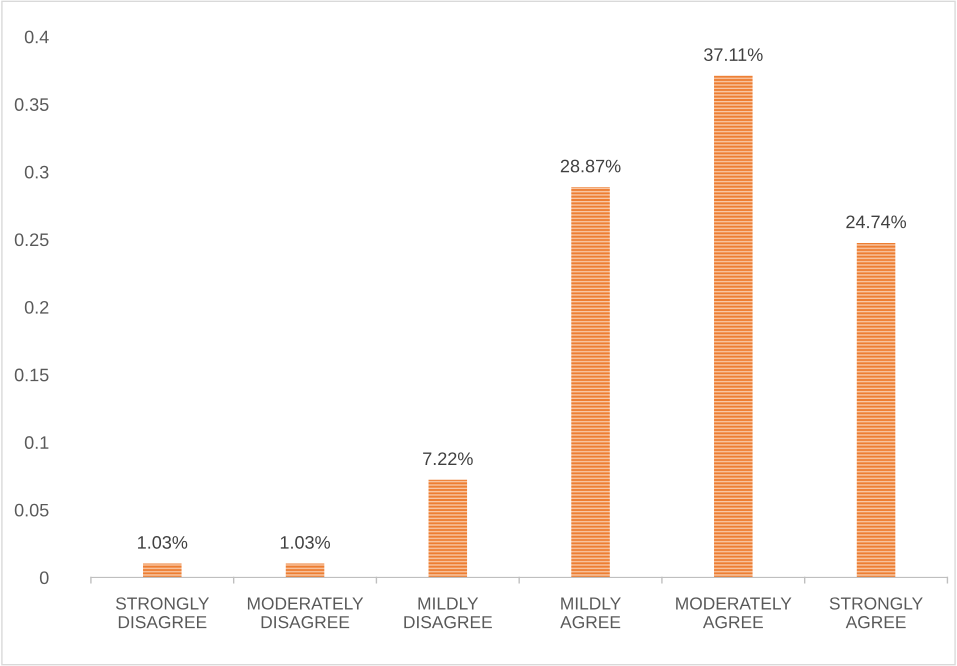  Describe the element at coordinates (31, 239) in the screenshot. I see `y-tick-label: 0.25` at that location.